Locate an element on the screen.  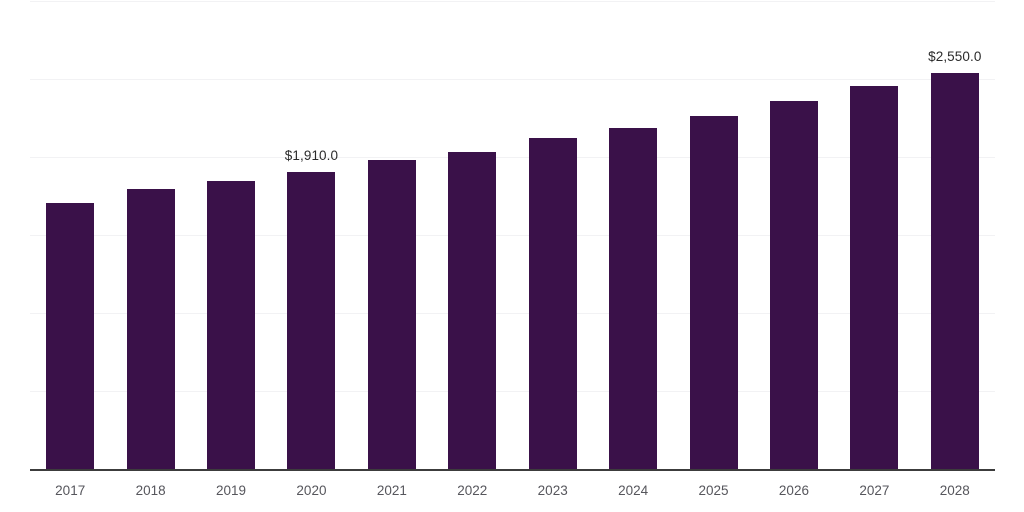
bar-2022 is located at coordinates (472, 311).